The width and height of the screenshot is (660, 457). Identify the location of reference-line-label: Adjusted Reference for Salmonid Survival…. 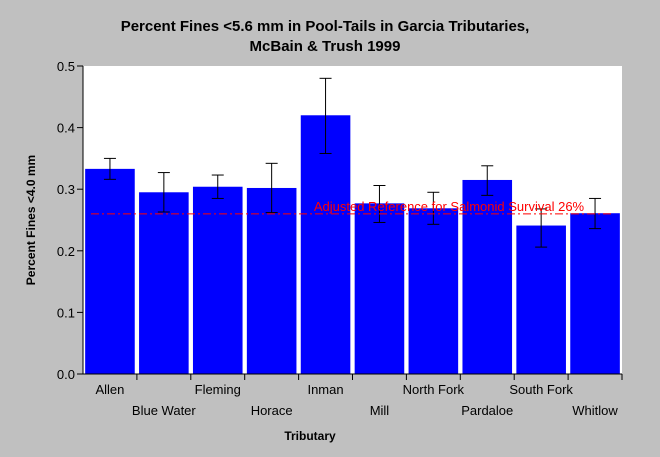
(449, 206).